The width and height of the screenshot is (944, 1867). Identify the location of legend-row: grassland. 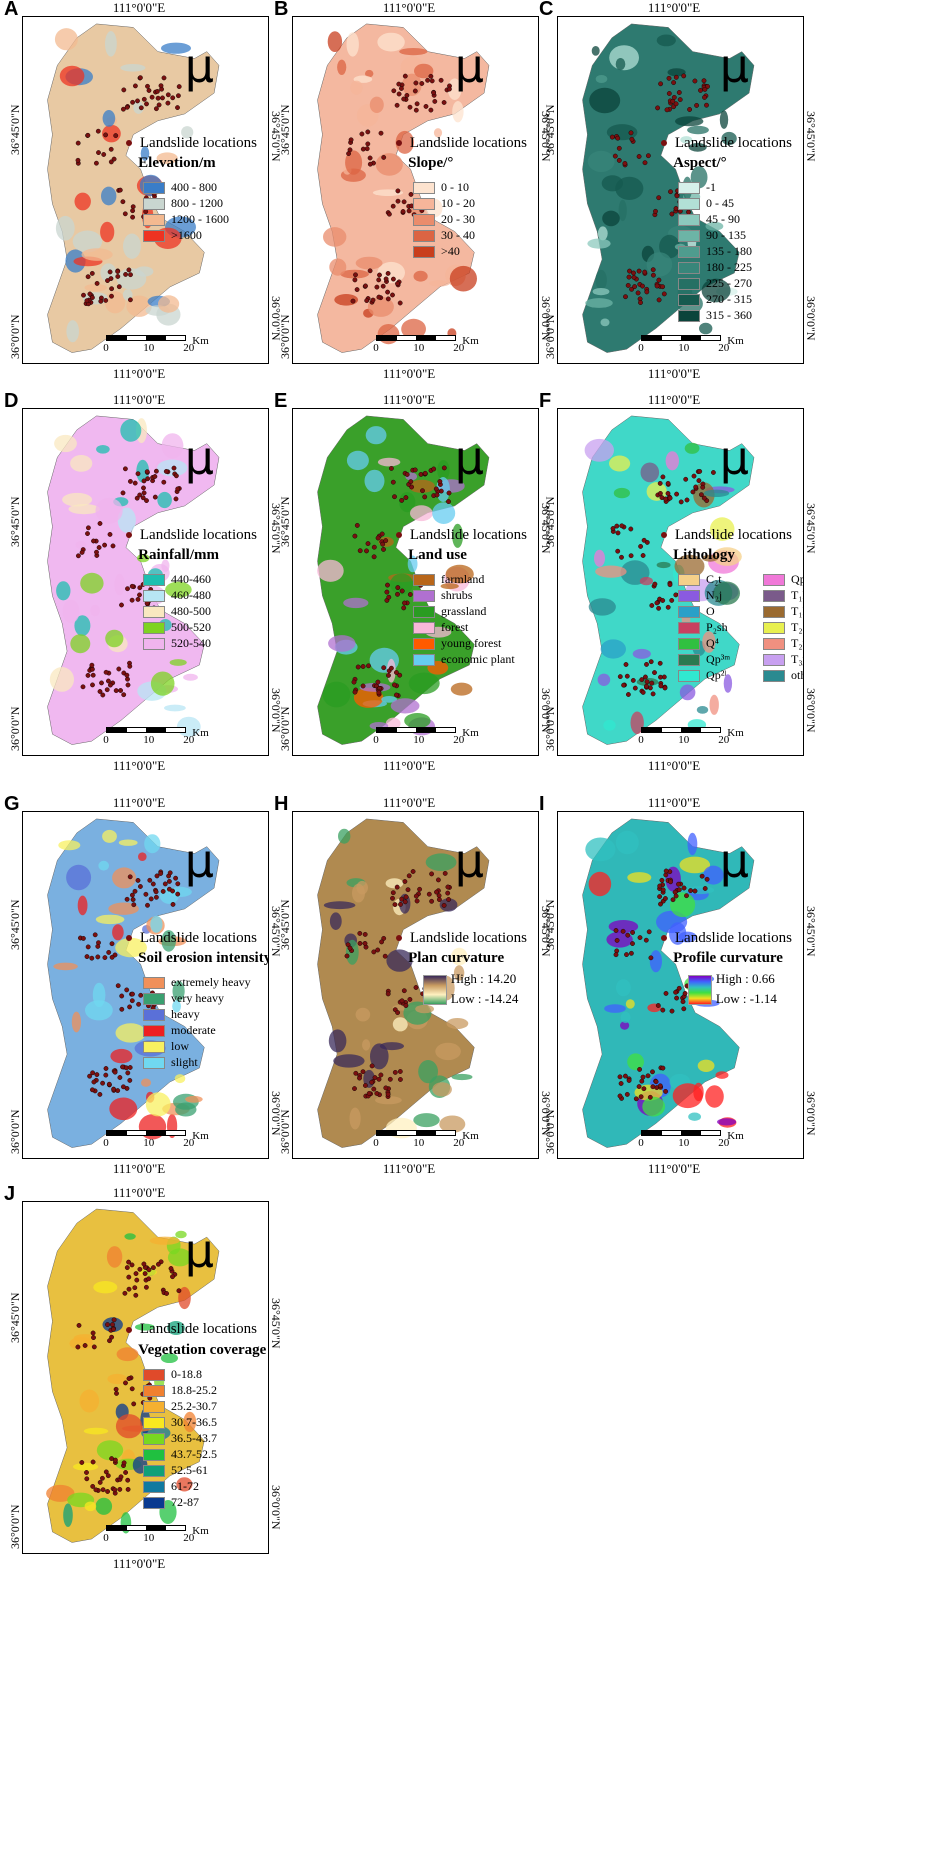
(464, 612).